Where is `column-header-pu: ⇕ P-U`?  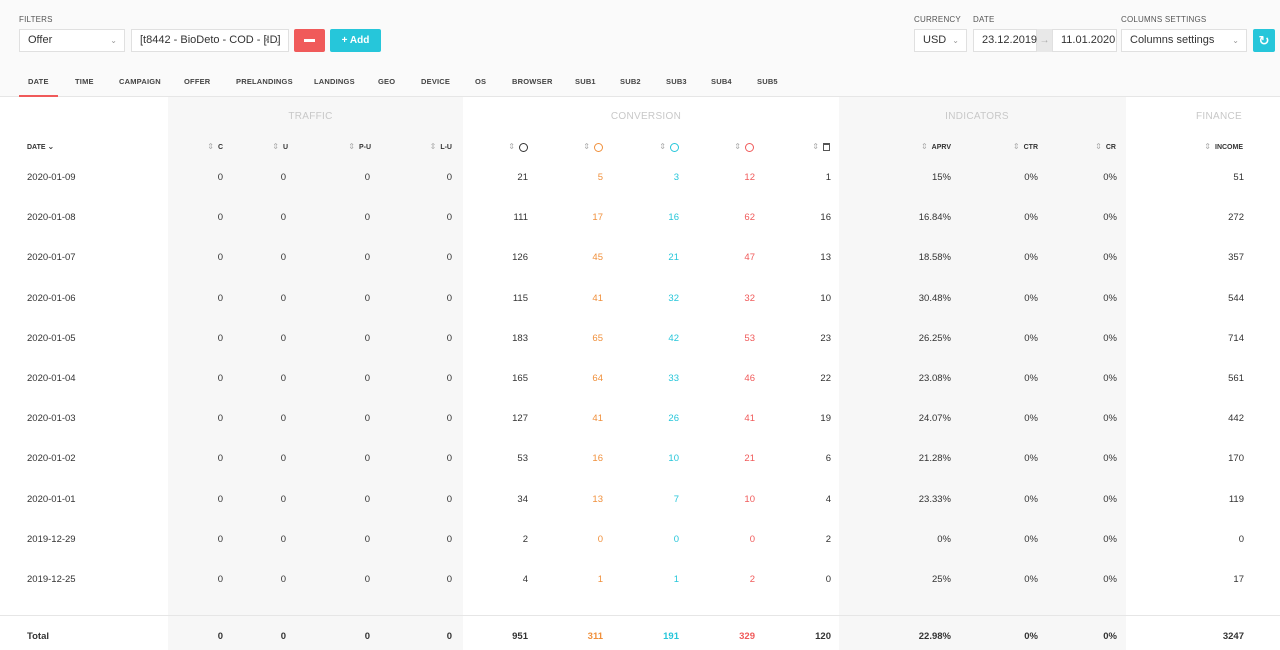 column-header-pu: ⇕ P-U is located at coordinates (359, 146).